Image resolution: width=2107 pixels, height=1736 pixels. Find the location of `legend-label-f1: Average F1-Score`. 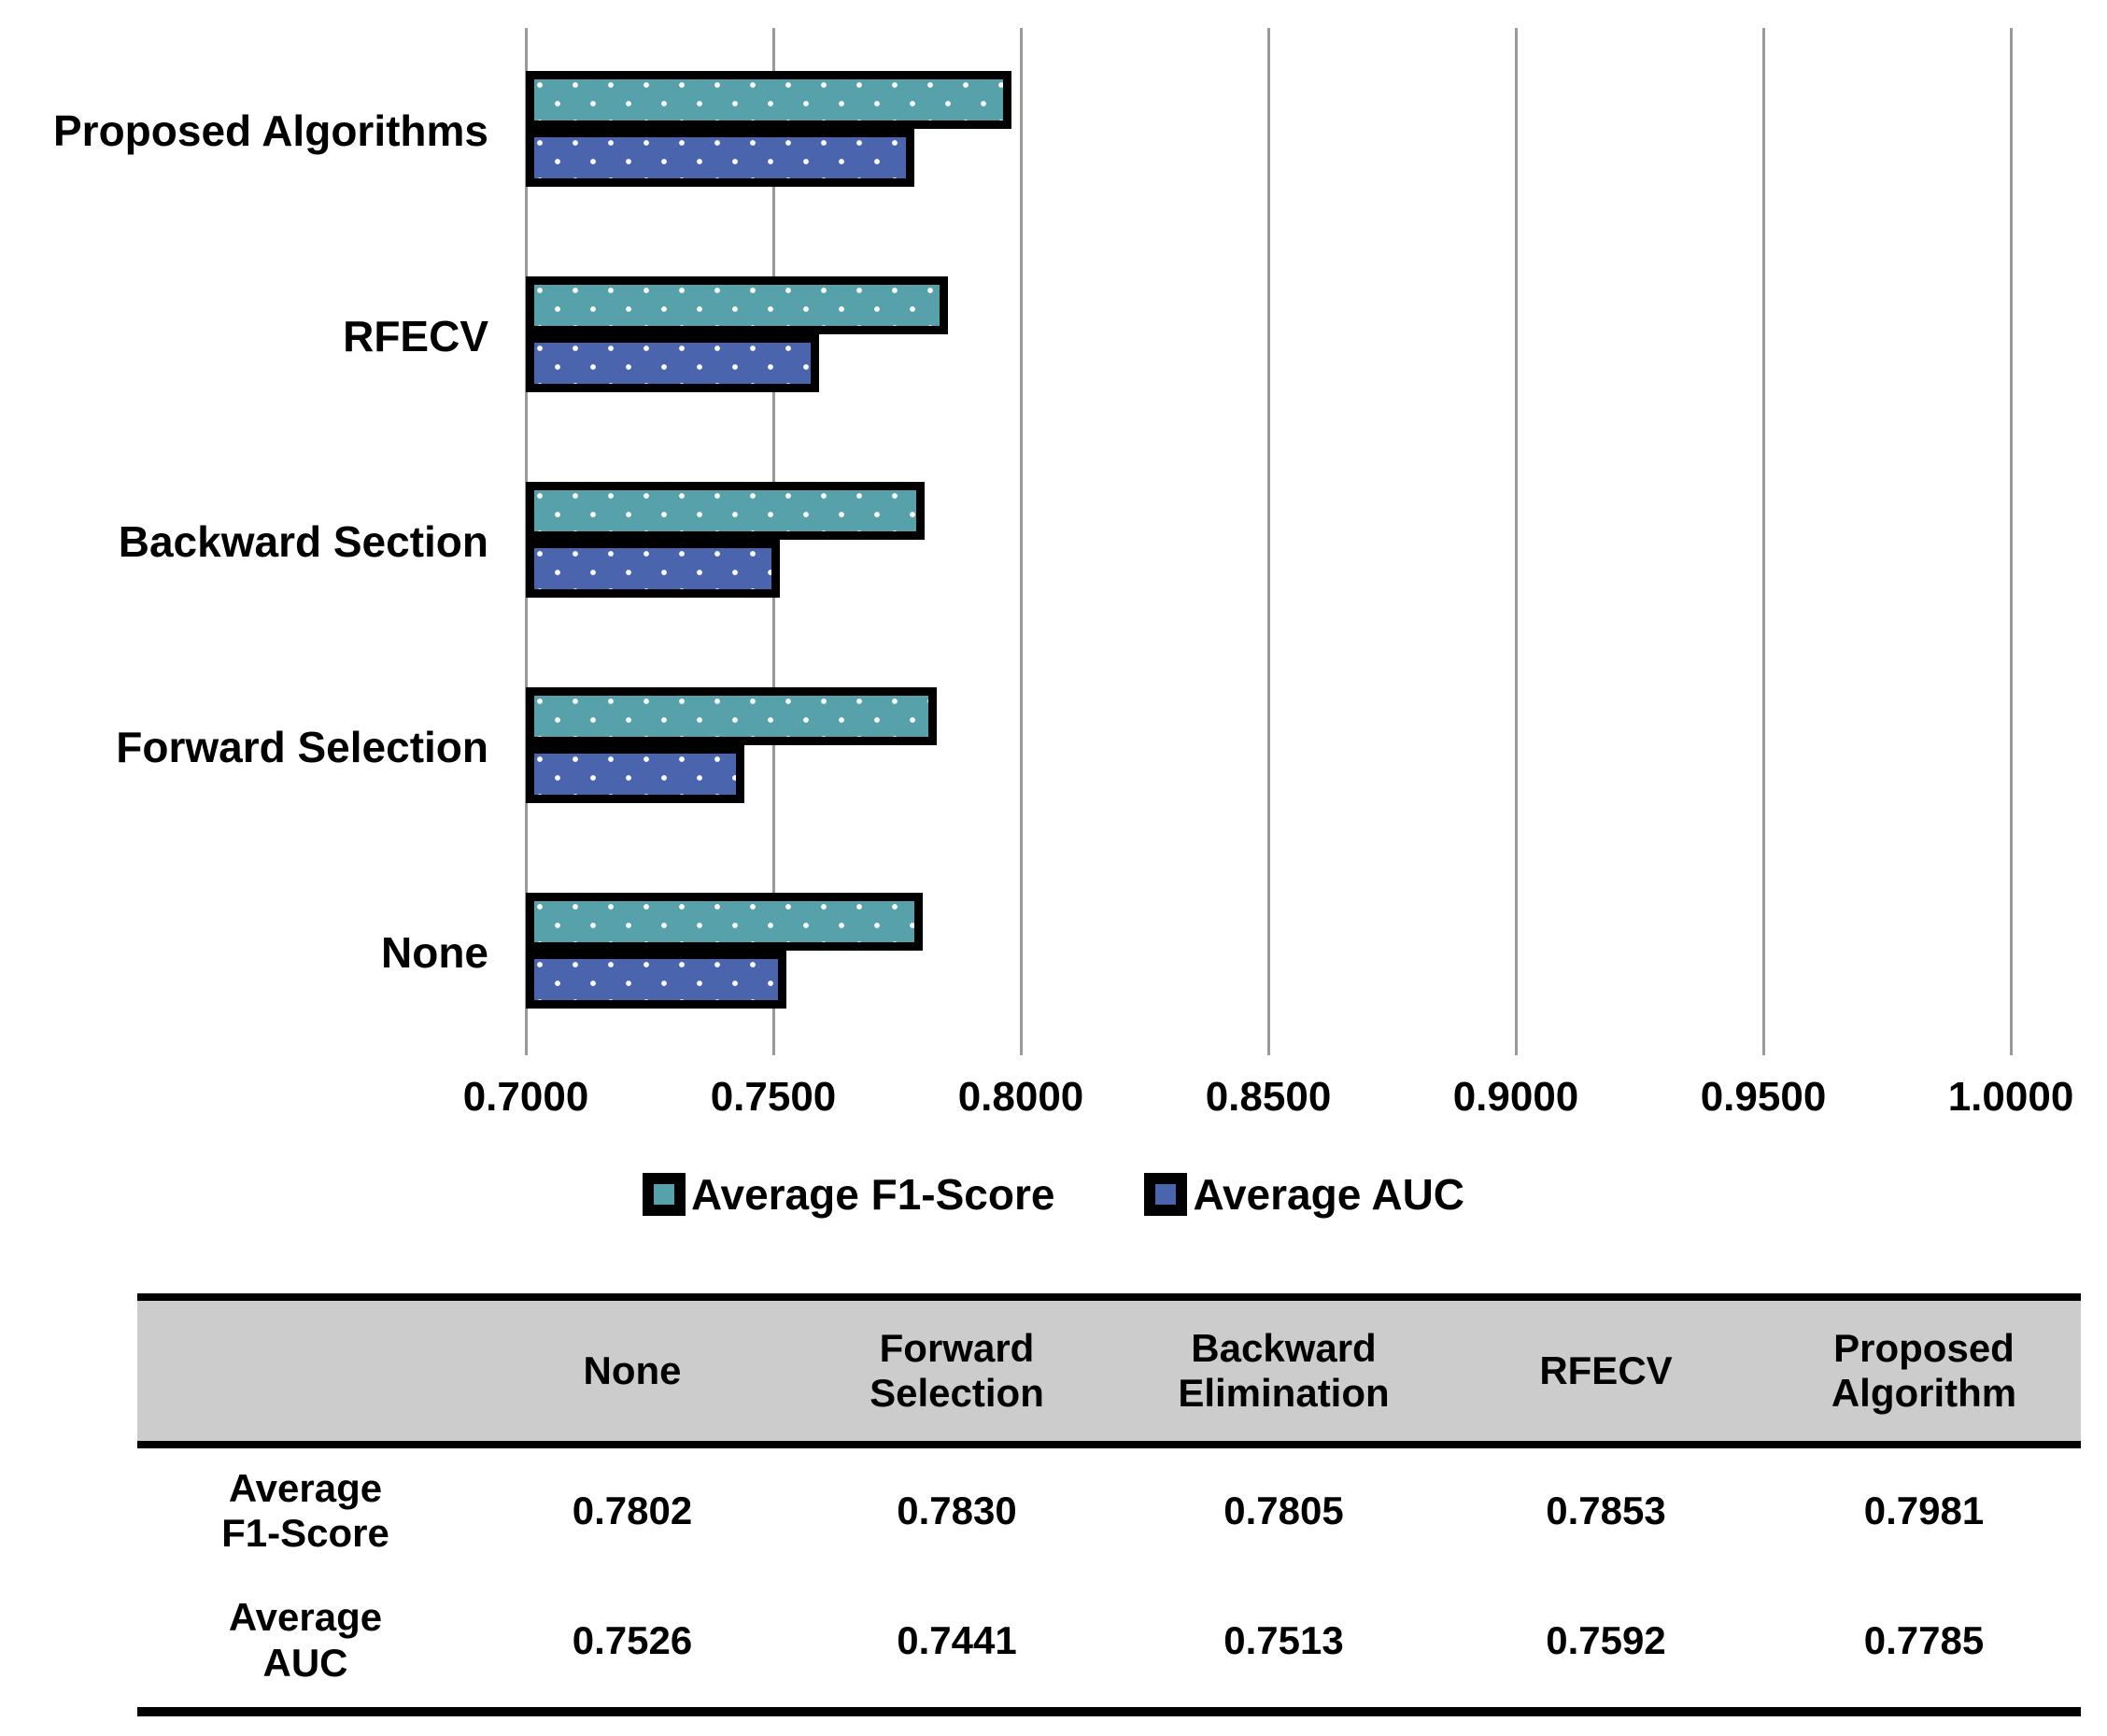

legend-label-f1: Average F1-Score is located at coordinates (872, 1194).